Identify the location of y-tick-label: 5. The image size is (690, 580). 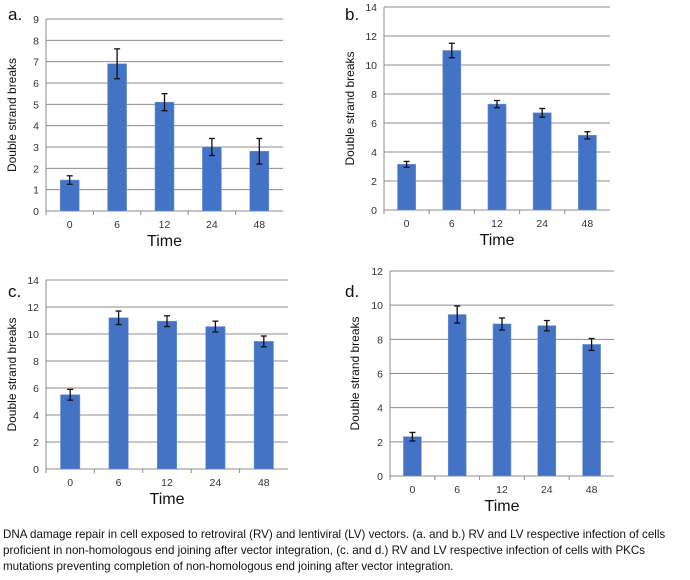
(36, 105).